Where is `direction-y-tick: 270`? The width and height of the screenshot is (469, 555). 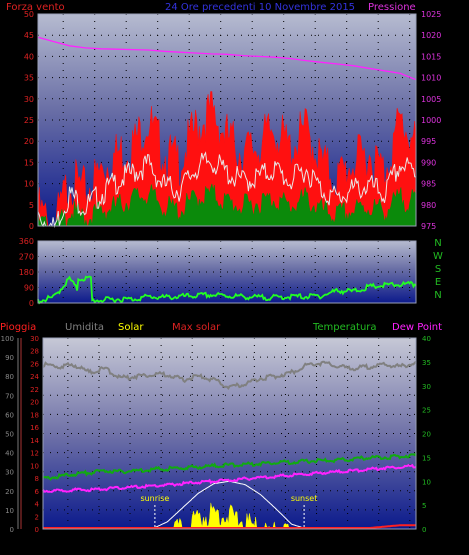 direction-y-tick: 270 is located at coordinates (26, 257).